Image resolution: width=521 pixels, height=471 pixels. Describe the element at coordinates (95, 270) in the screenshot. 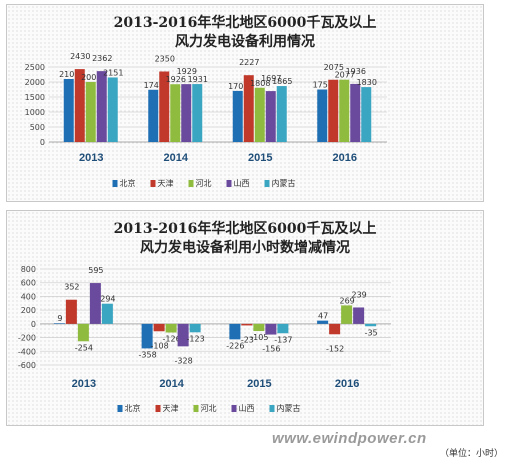

I see `data-label: 595` at that location.